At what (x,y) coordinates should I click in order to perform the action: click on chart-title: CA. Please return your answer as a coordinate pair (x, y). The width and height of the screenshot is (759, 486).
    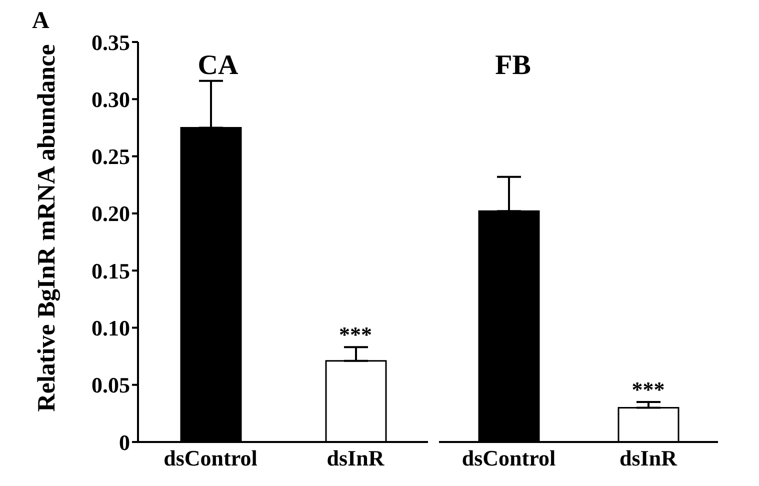
    Looking at the image, I should click on (218, 66).